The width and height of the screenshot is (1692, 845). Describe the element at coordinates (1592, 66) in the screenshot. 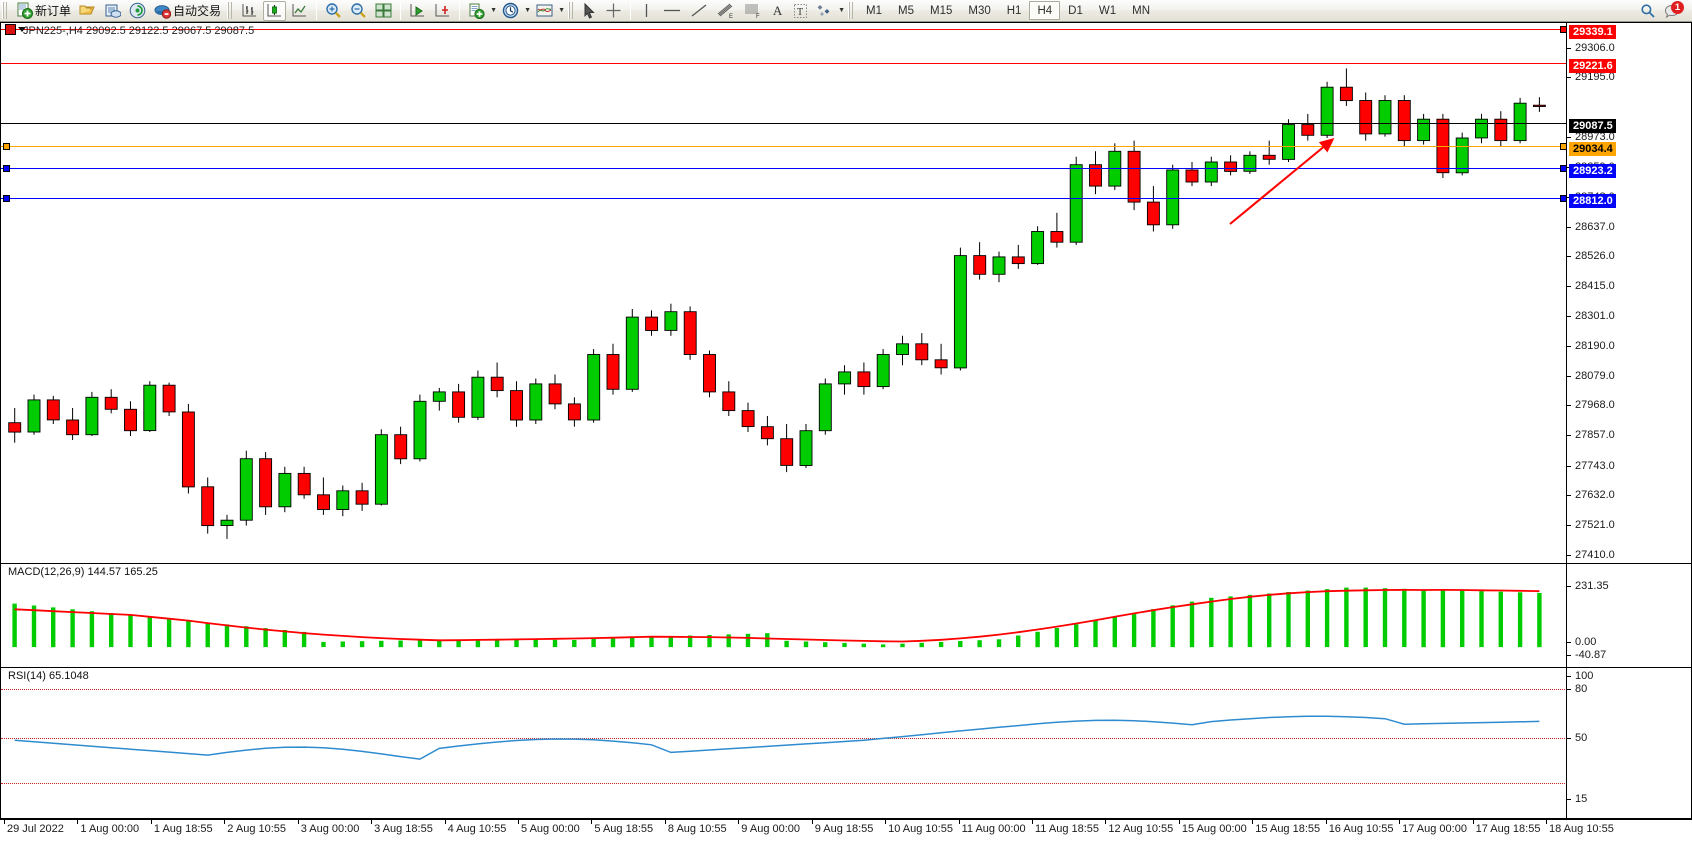

I see `resistance-line-2-tag: 29221.6` at that location.